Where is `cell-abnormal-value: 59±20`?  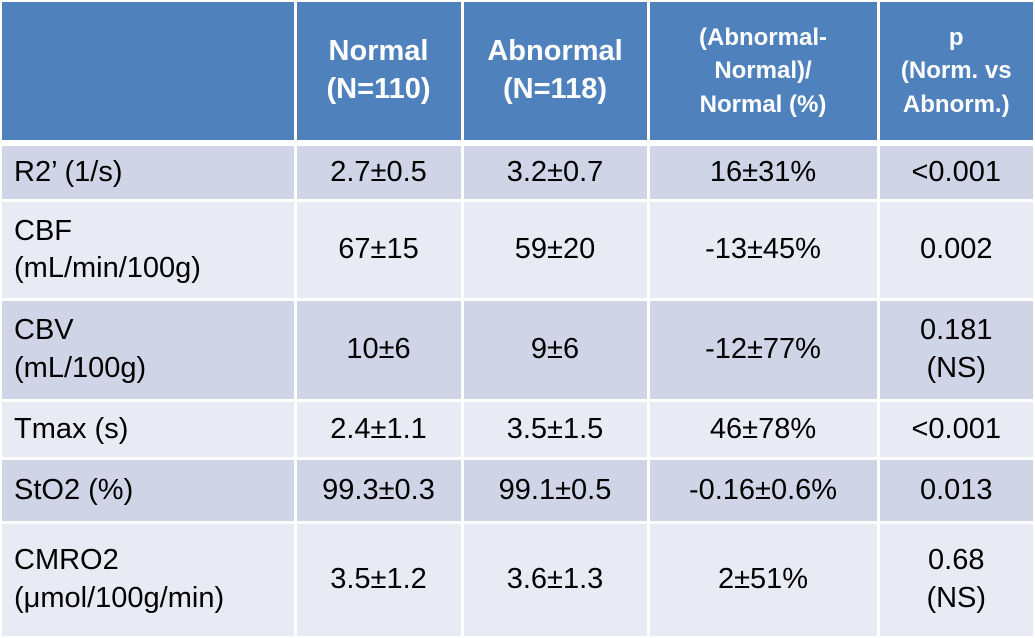
cell-abnormal-value: 59±20 is located at coordinates (556, 251).